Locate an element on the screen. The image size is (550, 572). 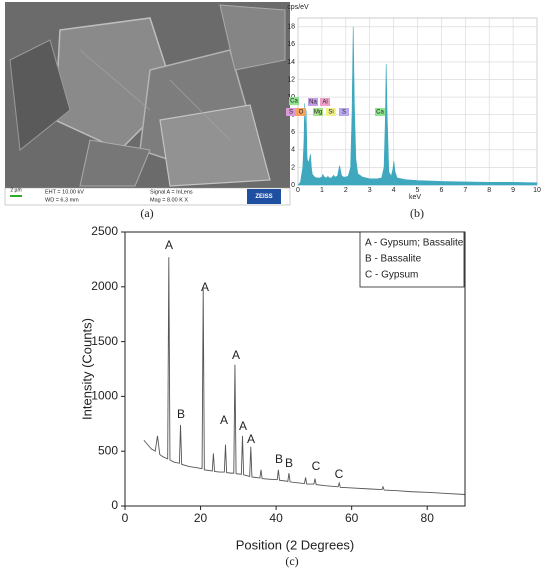
x-axis-label: Position (2 Degrees) is located at coordinates (295, 544).